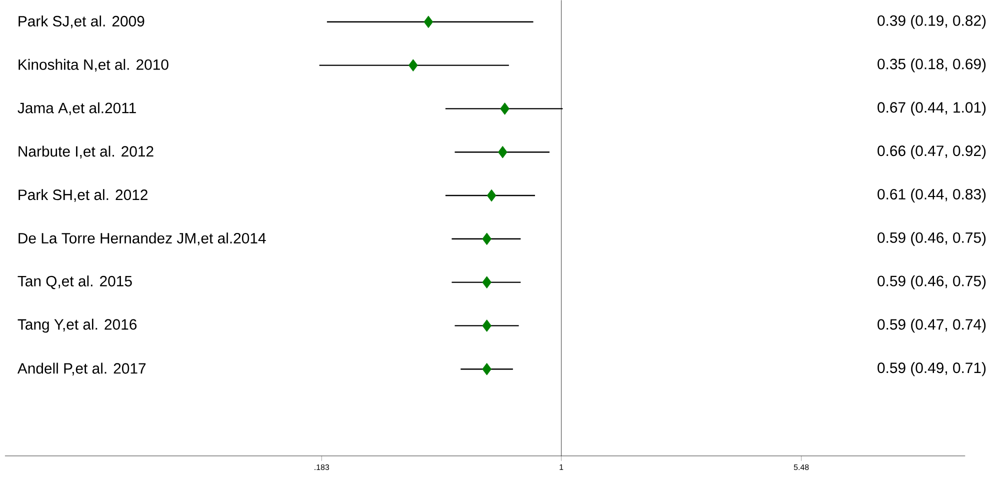 This screenshot has width=993, height=481. I want to click on y-tick-label: Park SJ,et al. 2009, so click(81, 22).